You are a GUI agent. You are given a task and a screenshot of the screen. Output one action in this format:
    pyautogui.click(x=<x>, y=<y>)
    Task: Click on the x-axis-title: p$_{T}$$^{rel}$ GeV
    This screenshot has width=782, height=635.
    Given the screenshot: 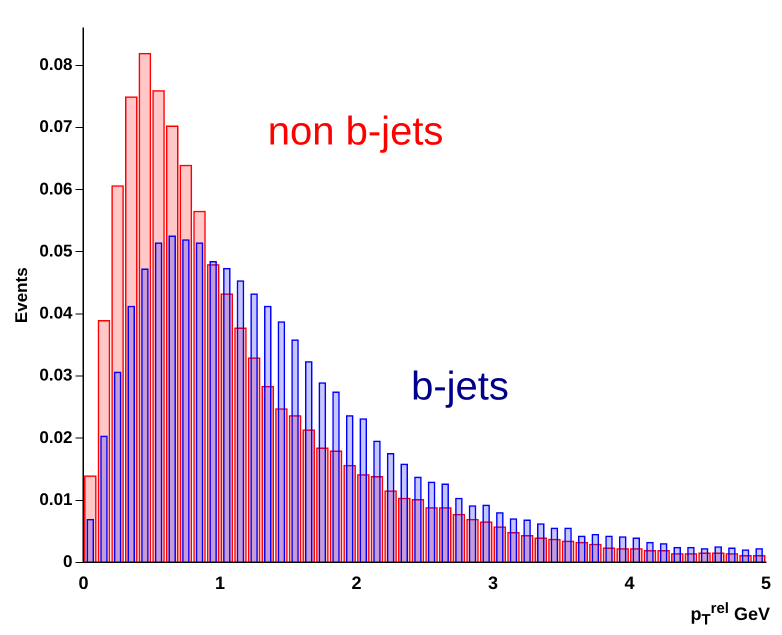 What is the action you would take?
    pyautogui.click(x=730, y=614)
    